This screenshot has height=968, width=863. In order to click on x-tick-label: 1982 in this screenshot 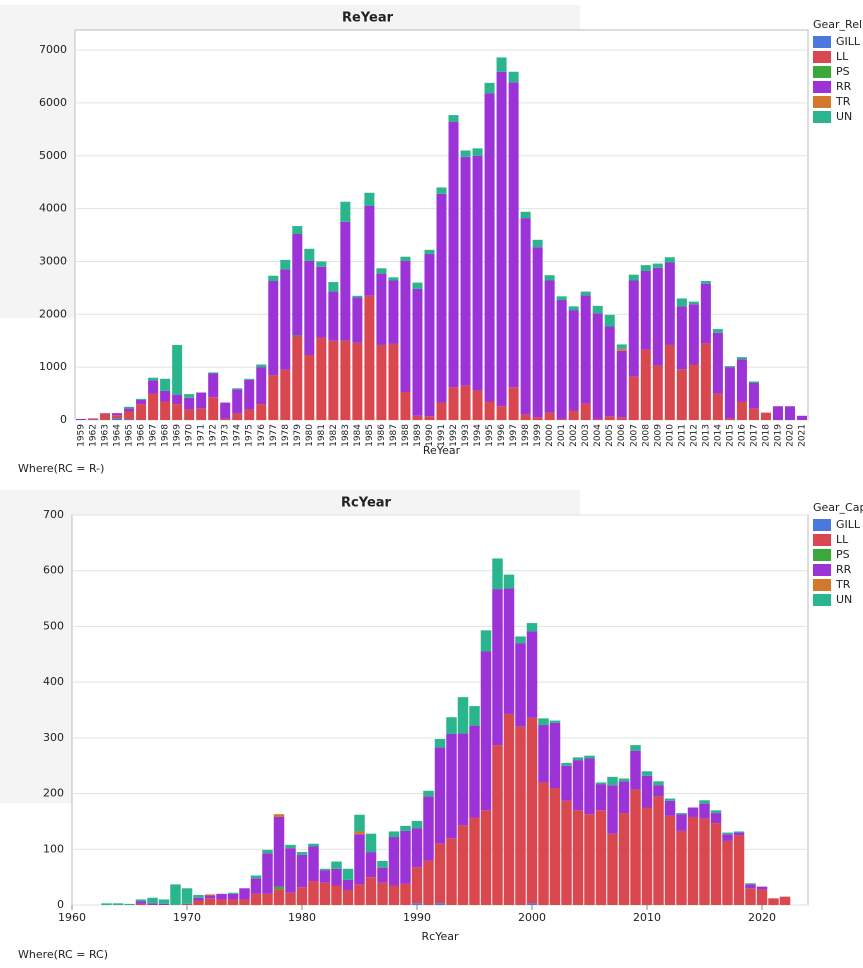, I will do `click(334, 435)`.